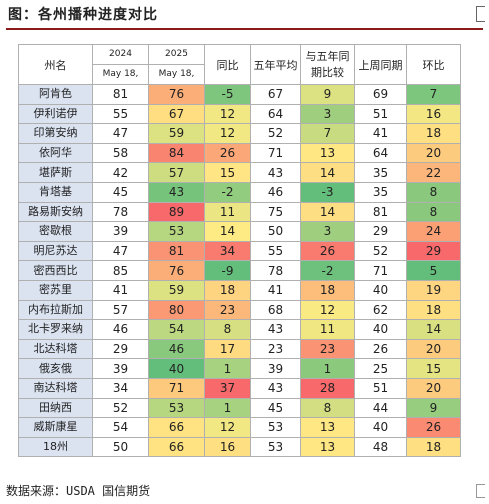  What do you see at coordinates (380, 94) in the screenshot?
I see `cell-last-week: 69` at bounding box center [380, 94].